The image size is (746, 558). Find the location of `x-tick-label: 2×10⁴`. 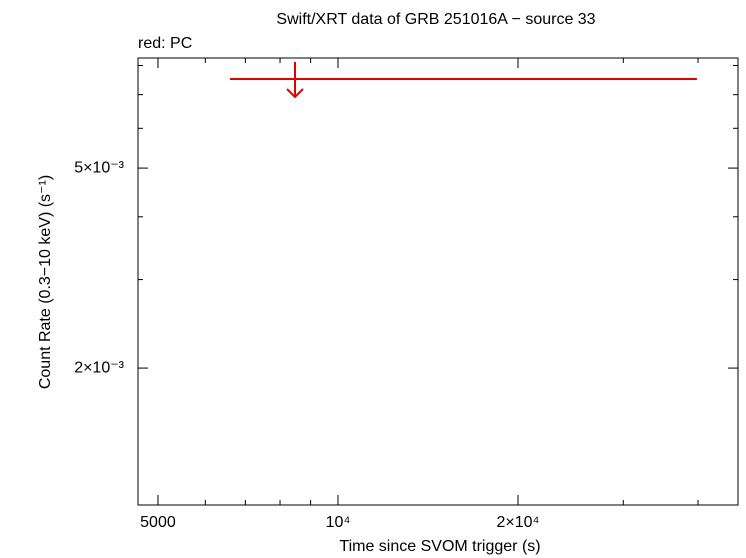

x-tick-label: 2×10⁴ is located at coordinates (518, 522).